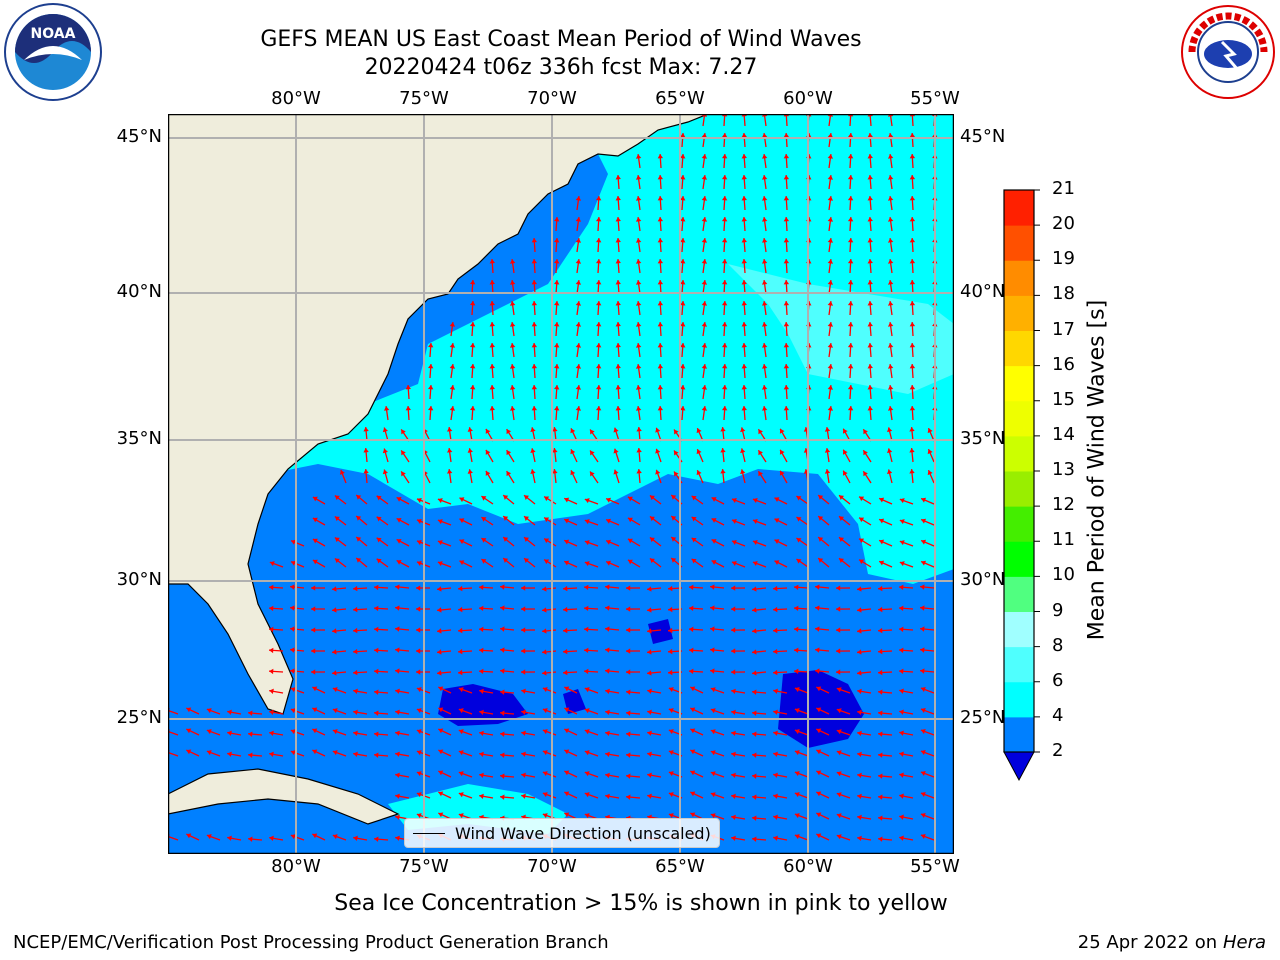  What do you see at coordinates (1063, 259) in the screenshot?
I see `colorbar-tick-label: 19` at bounding box center [1063, 259].